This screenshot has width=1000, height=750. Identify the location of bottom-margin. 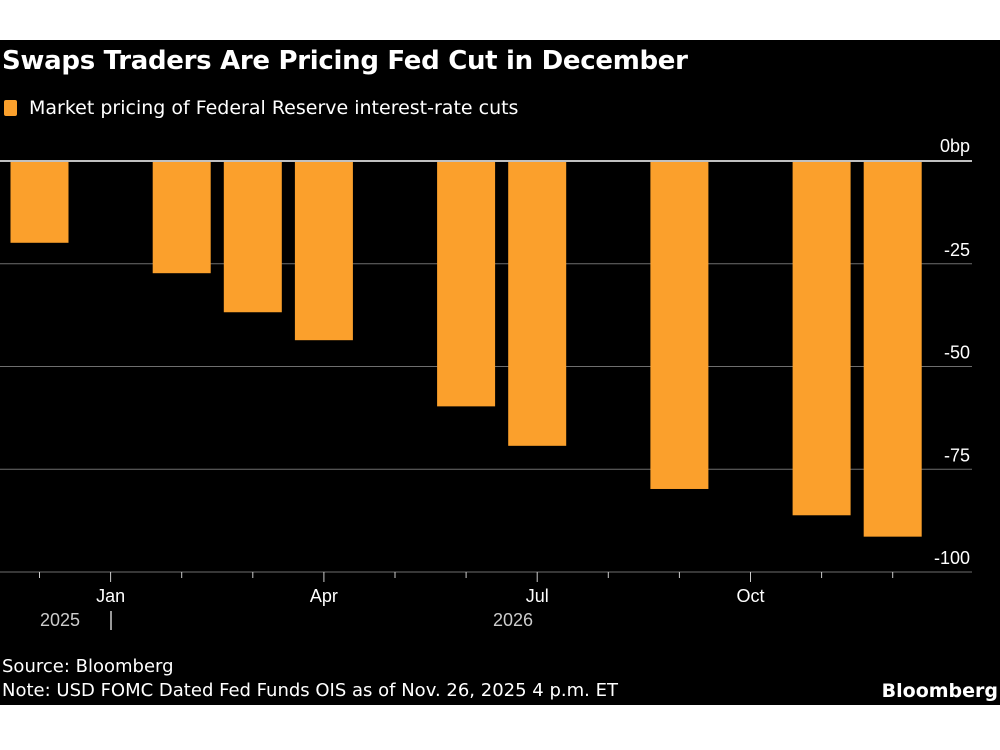
(500, 727).